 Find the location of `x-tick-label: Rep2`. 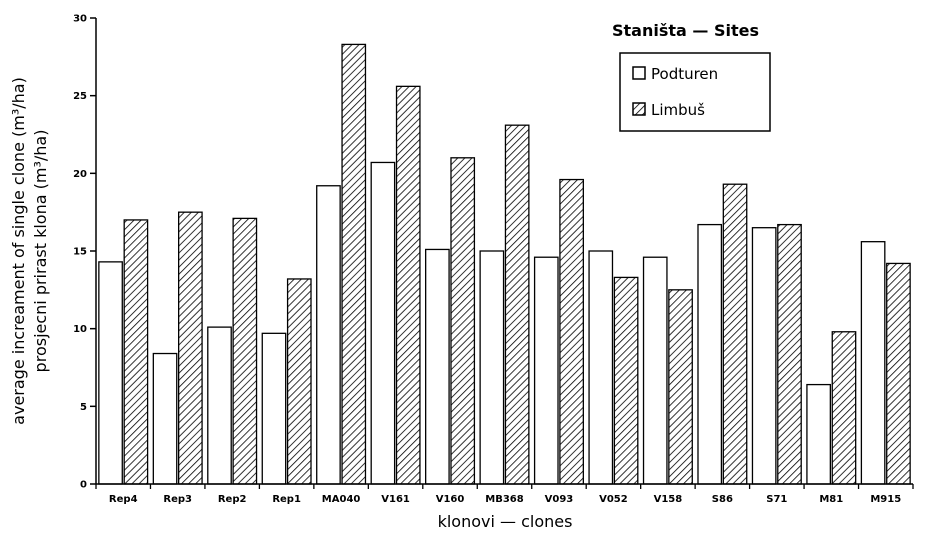

x-tick-label: Rep2 is located at coordinates (232, 499).